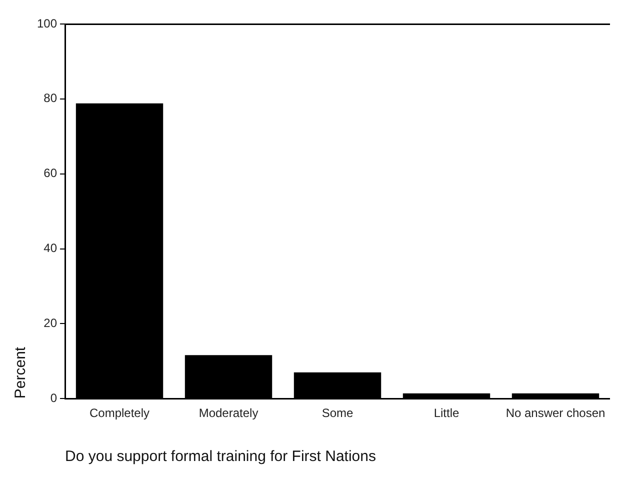 This screenshot has height=478, width=618. I want to click on y-tick-label: 0, so click(54, 397).